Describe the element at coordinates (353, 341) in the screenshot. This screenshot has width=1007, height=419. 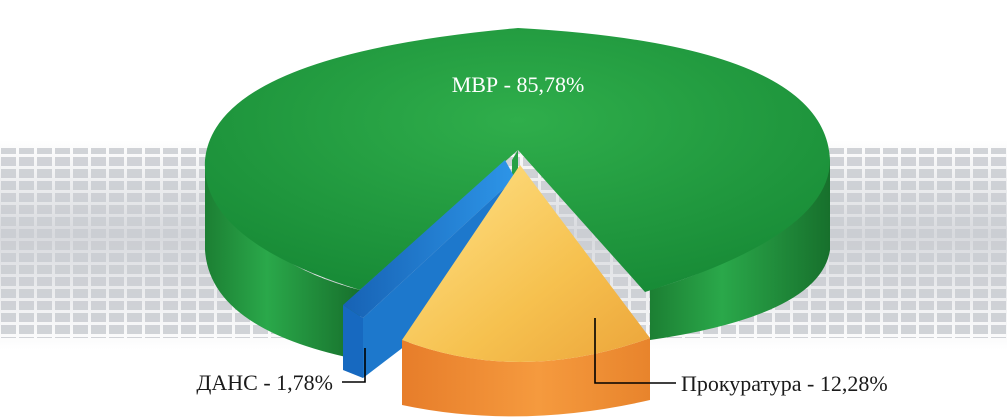
I see `slice-dans-side` at that location.